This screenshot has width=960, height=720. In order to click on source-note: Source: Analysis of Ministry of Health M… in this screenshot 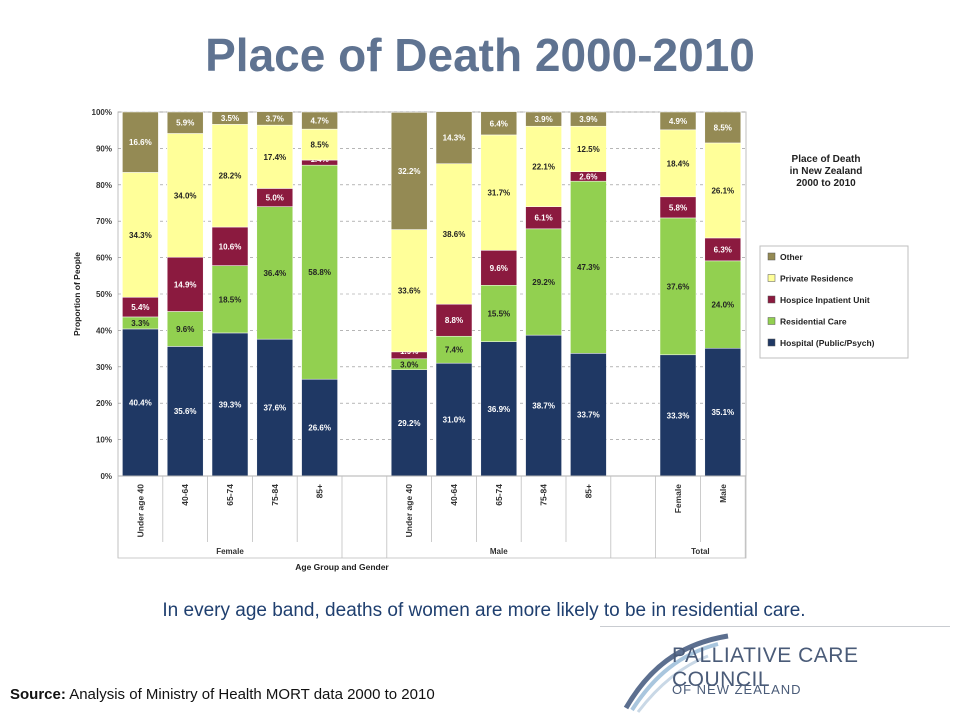, I will do `click(222, 694)`.